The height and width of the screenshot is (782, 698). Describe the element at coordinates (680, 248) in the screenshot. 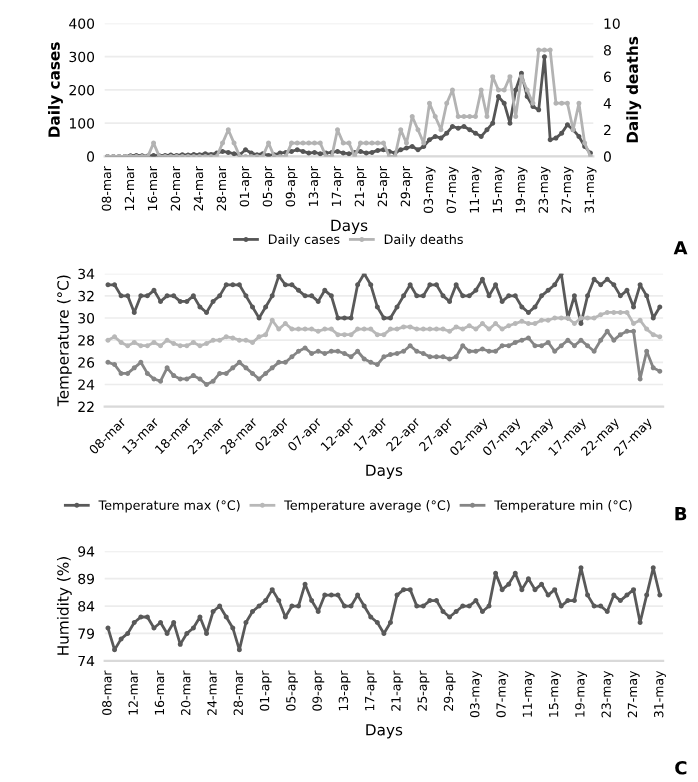

I see `text: A` at that location.